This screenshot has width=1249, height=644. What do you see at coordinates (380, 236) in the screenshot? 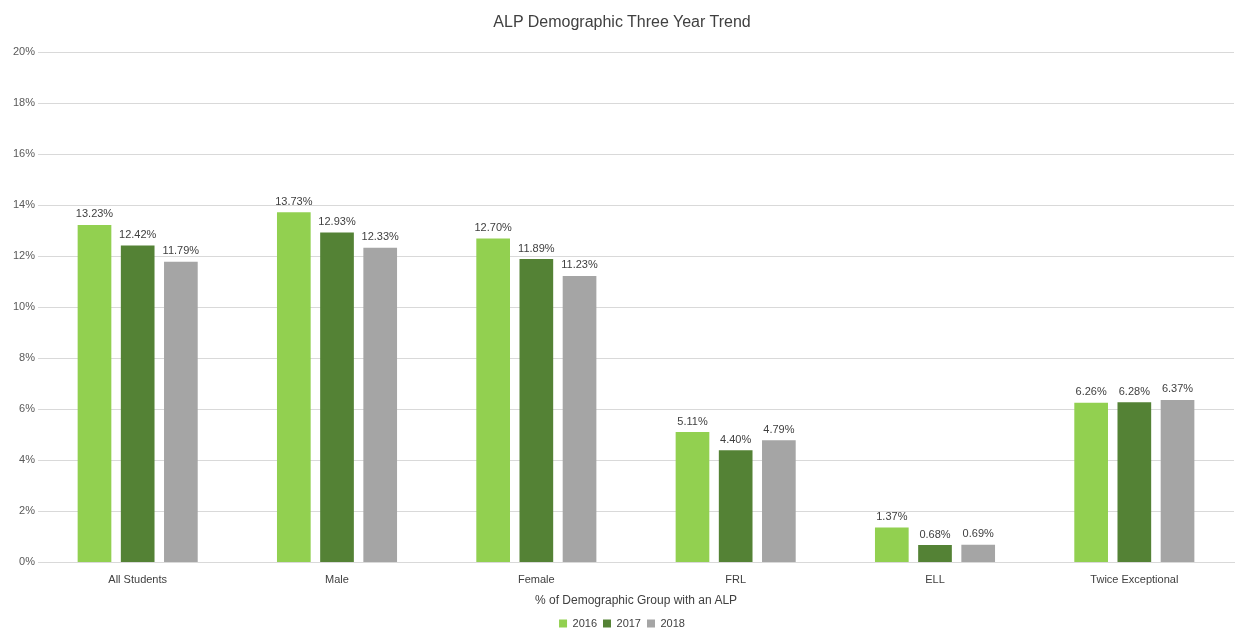
I see `data-label: 12.33%` at bounding box center [380, 236].